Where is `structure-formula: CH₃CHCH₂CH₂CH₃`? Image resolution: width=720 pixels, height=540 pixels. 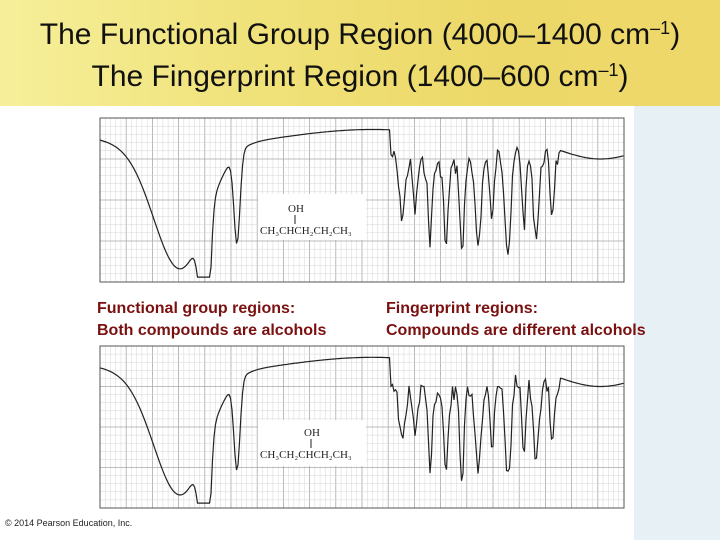 structure-formula: CH₃CHCH₂CH₂CH₃ is located at coordinates (306, 231).